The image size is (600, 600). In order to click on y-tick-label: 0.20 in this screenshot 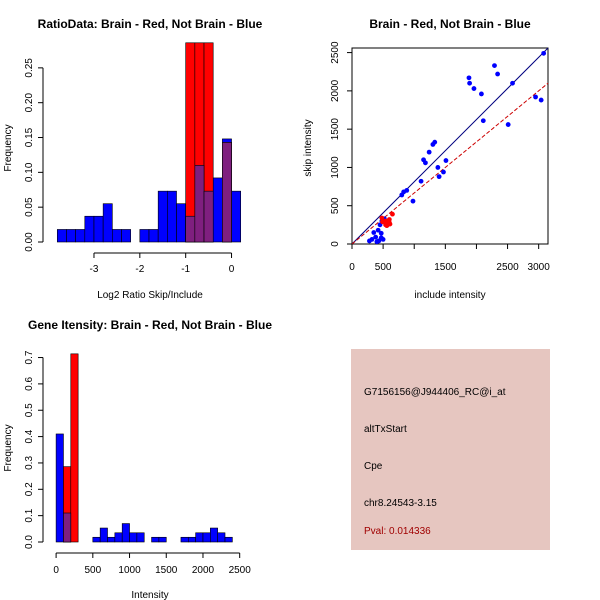, I will do `click(29, 103)`.